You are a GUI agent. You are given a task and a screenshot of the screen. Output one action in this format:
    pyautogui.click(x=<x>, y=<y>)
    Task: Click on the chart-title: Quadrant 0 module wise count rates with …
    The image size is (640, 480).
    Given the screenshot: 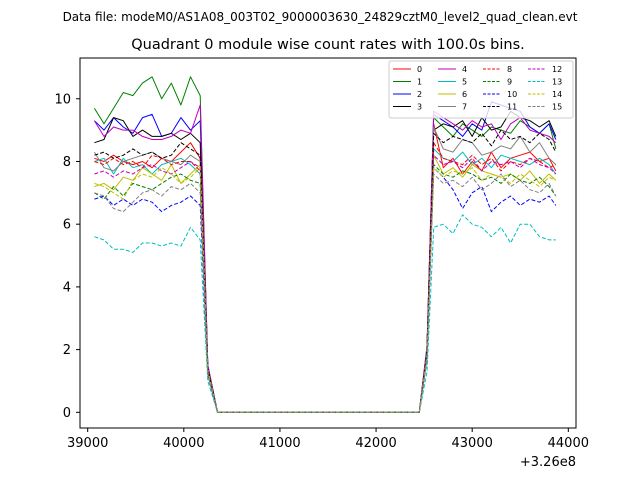 What is the action you would take?
    pyautogui.click(x=328, y=45)
    